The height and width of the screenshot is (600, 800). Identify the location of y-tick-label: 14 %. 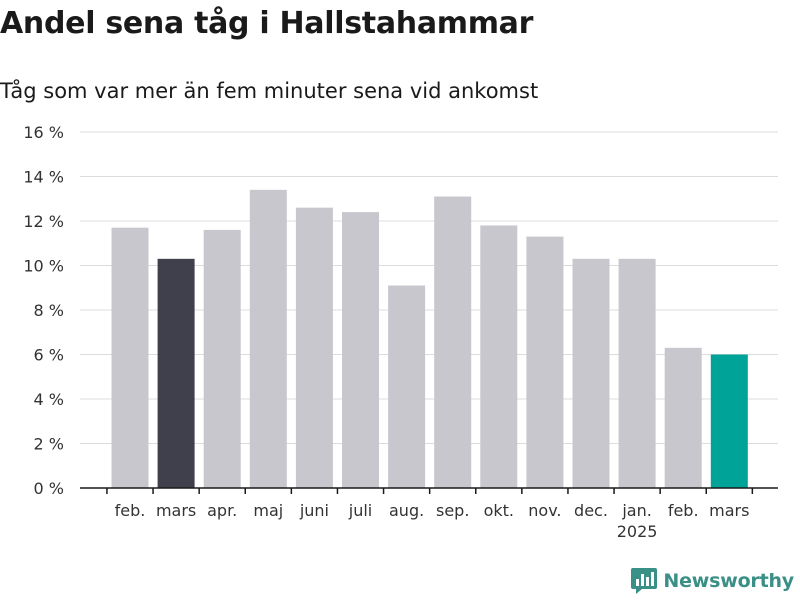
(43, 177).